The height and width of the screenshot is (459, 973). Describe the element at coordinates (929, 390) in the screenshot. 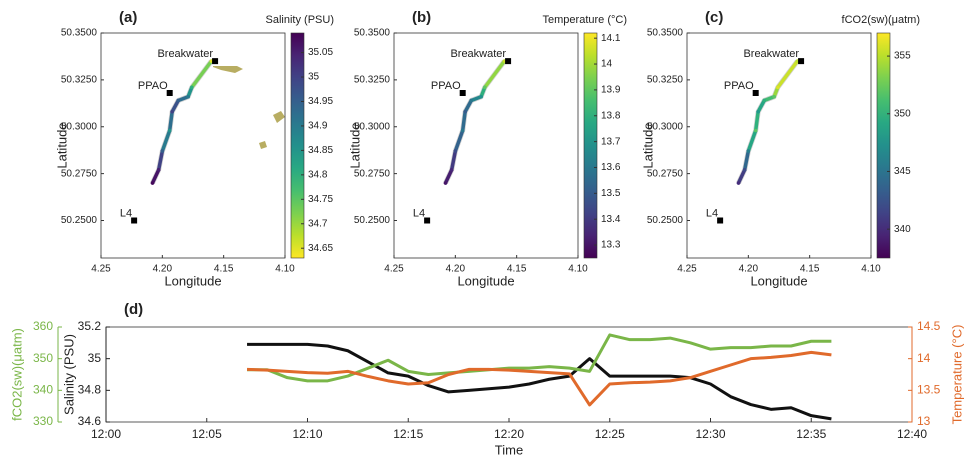

I see `y-tick-label: 13.5` at that location.